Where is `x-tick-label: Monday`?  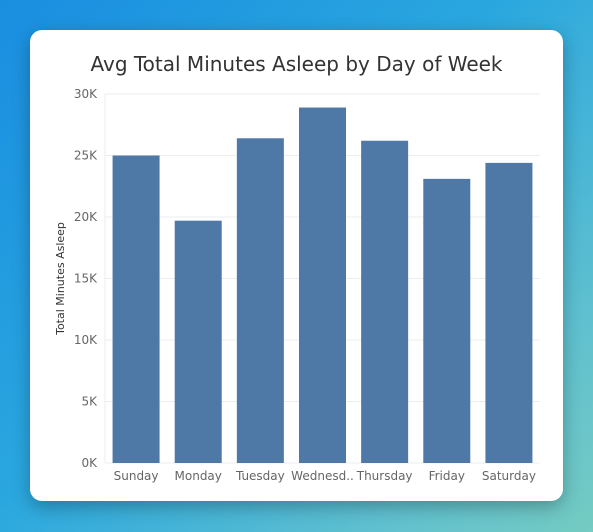 x-tick-label: Monday is located at coordinates (198, 476).